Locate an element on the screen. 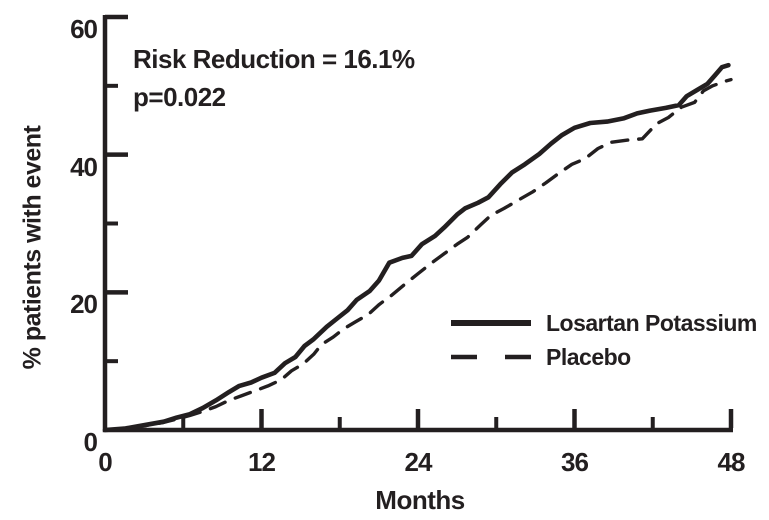 The height and width of the screenshot is (520, 769). x-tick-label: 0 is located at coordinates (105, 462).